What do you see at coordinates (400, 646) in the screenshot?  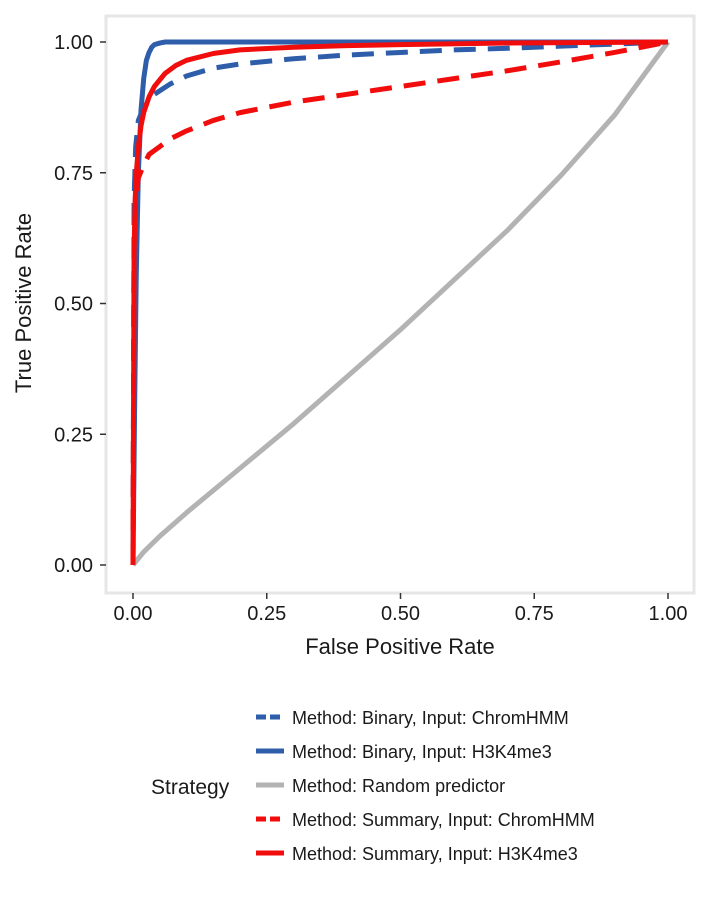 I see `x-axis-label: False Positive Rate` at bounding box center [400, 646].